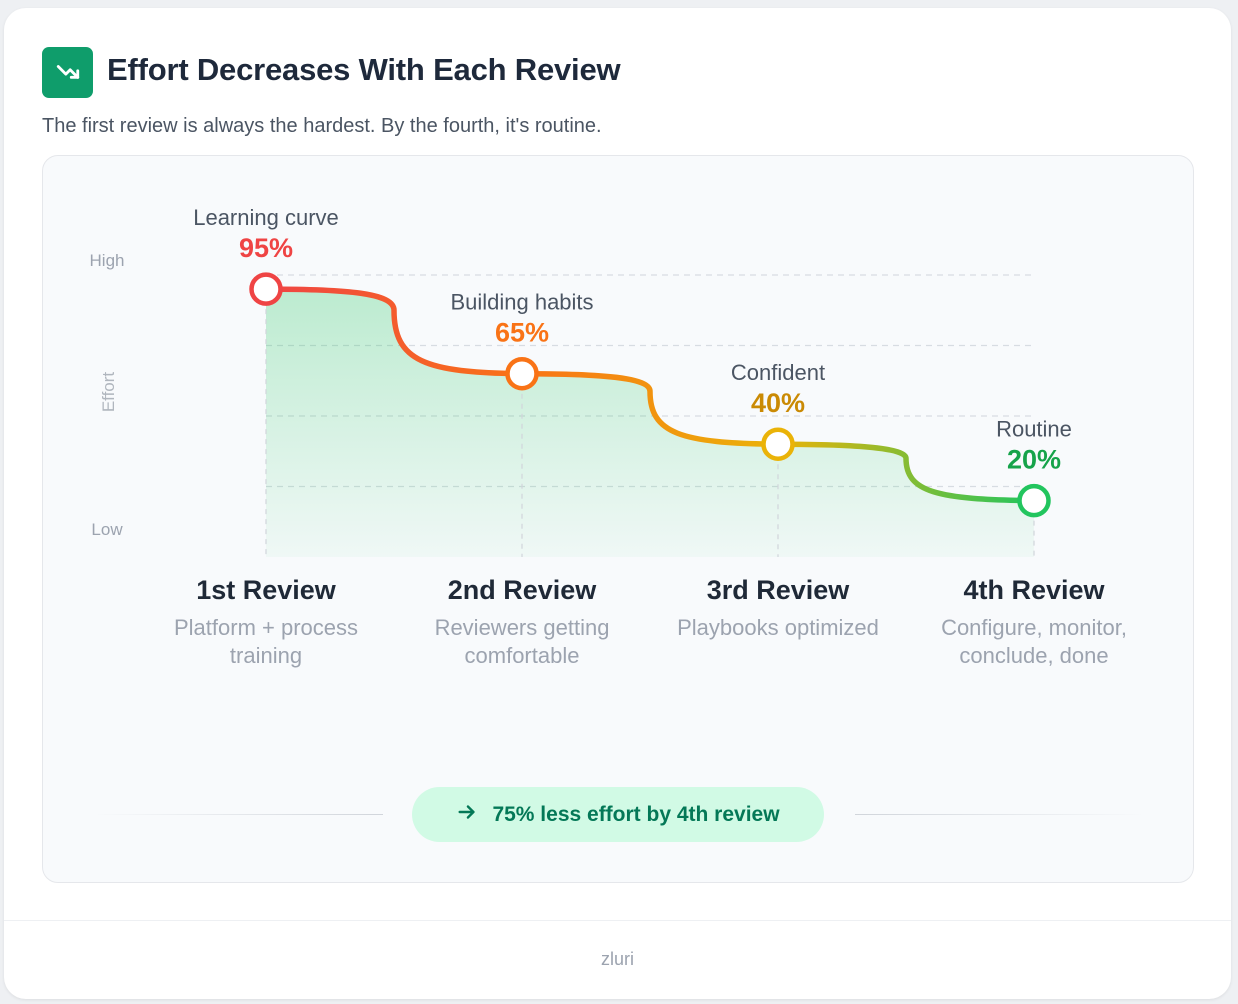  I want to click on summary-text: 75% less effort by 4th review, so click(636, 814).